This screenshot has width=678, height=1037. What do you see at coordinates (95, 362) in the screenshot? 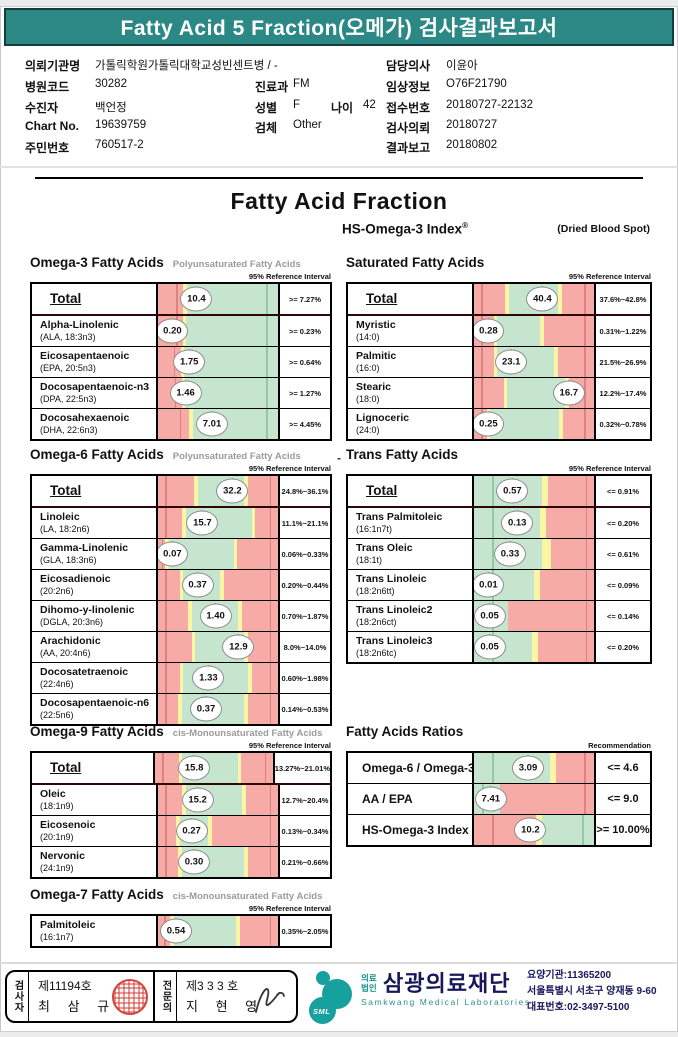
I see `label-cell: Eicosapentaenoic (EPA, 20:5n3)` at bounding box center [95, 362].